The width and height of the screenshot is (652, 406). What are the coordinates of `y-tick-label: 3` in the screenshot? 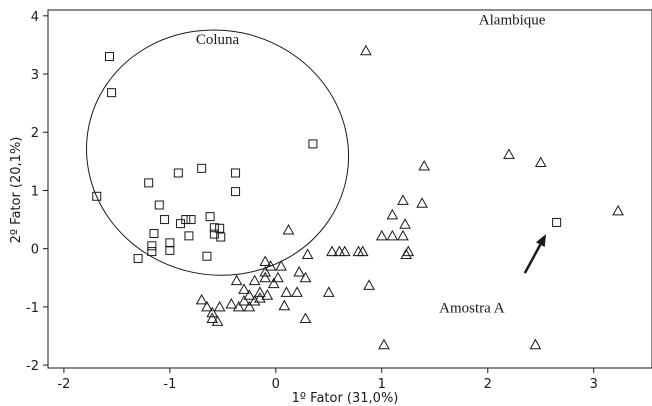 It's located at (35, 75).